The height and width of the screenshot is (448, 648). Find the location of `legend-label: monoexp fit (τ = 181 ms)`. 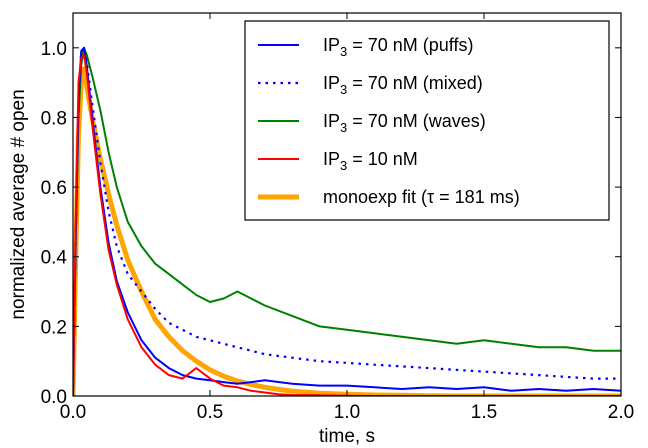

legend-label: monoexp fit (τ = 181 ms) is located at coordinates (421, 197).